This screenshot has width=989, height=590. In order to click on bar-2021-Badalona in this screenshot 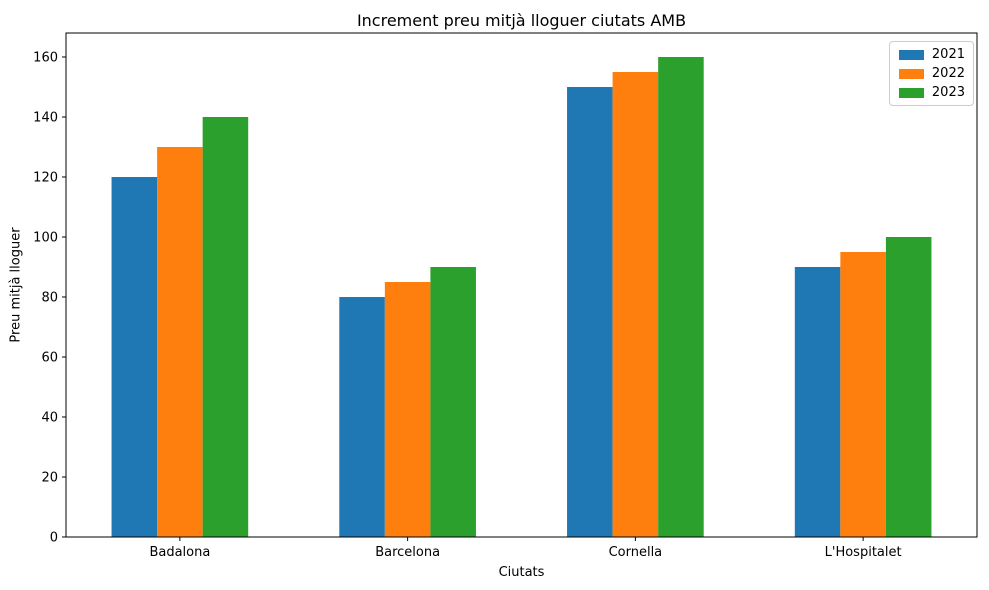, I will do `click(134, 357)`.